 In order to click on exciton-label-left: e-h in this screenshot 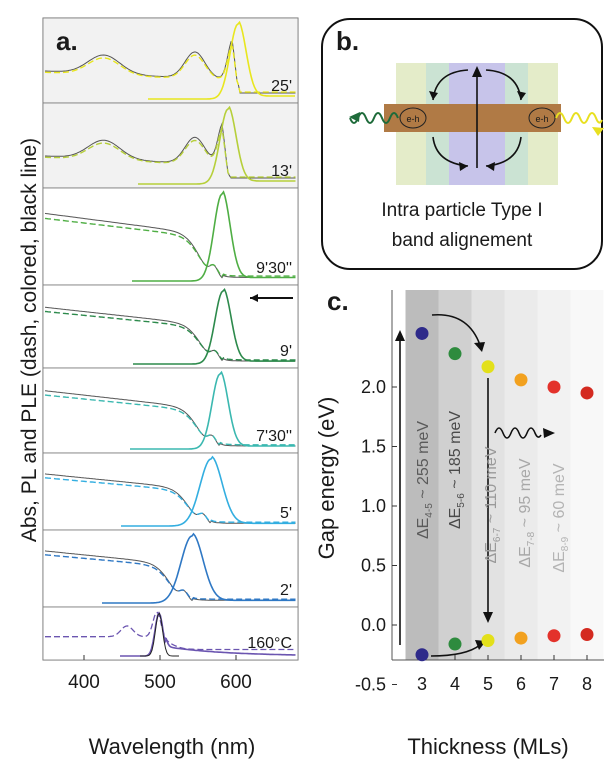, I will do `click(412, 119)`.